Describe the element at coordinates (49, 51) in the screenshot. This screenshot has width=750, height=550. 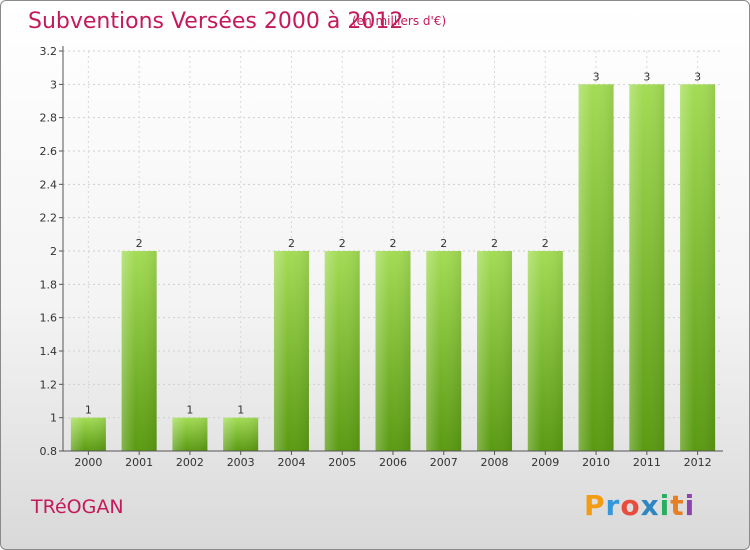
I see `y-tick-label: 3.2` at that location.